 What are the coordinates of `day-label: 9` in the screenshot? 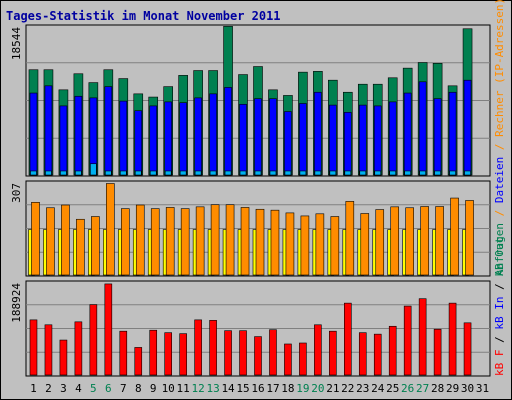 It's located at (153, 388).